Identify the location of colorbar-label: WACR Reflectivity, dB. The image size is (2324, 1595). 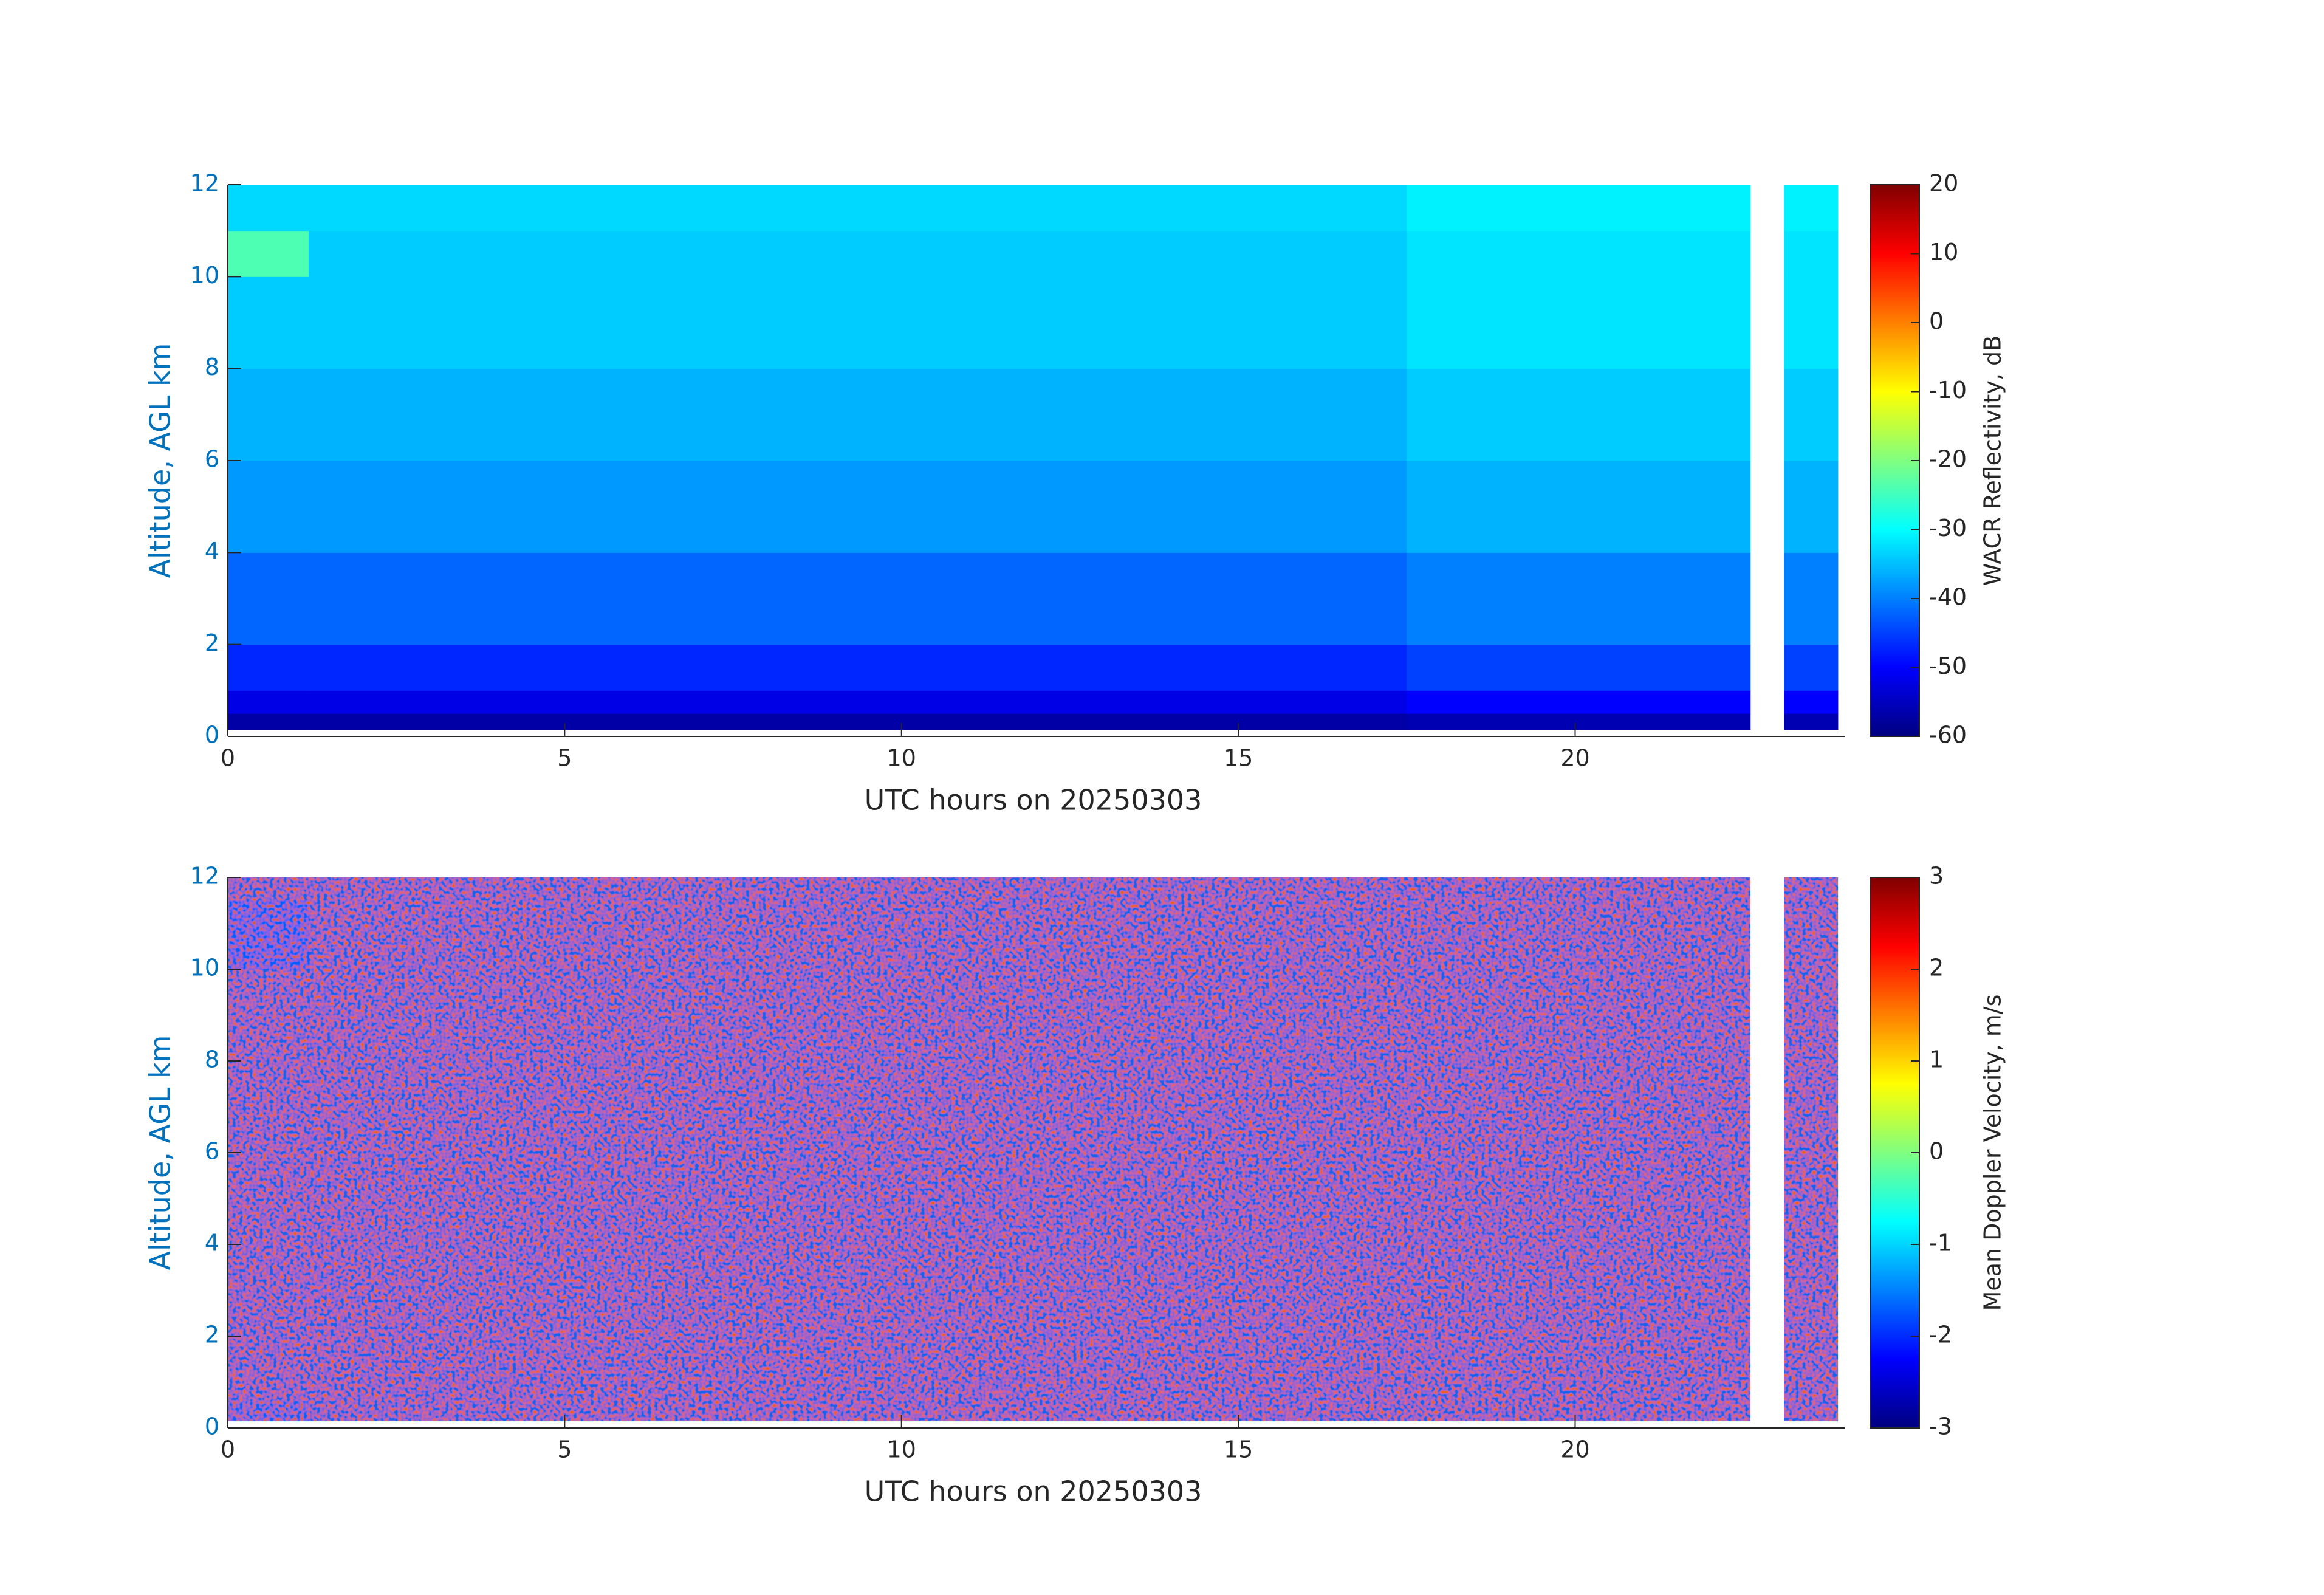
(1993, 460).